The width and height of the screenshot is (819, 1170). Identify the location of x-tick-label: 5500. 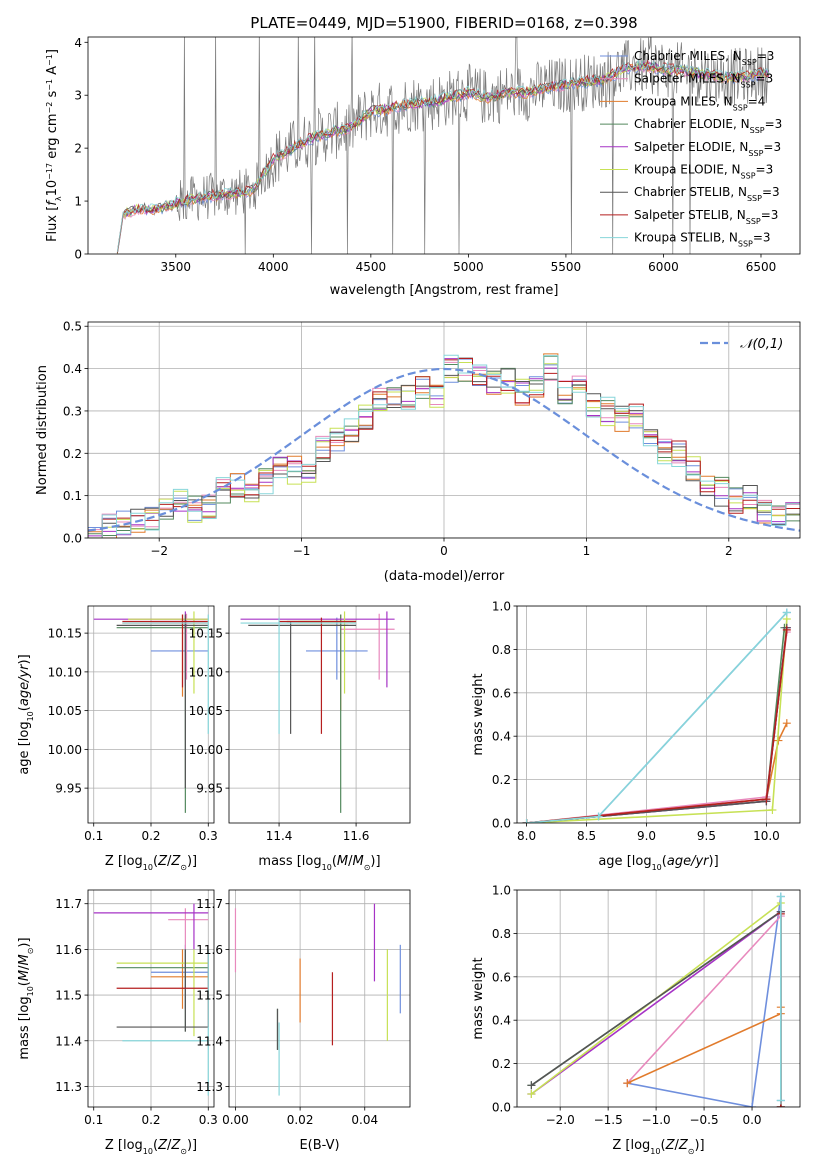
(566, 267).